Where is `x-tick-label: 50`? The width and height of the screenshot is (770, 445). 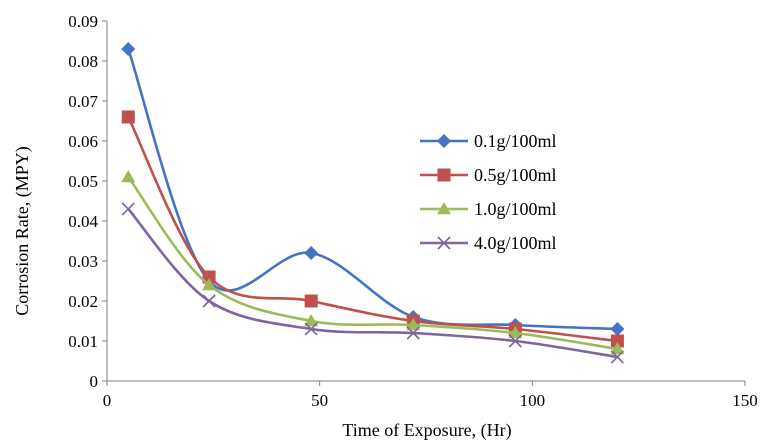 x-tick-label: 50 is located at coordinates (319, 400).